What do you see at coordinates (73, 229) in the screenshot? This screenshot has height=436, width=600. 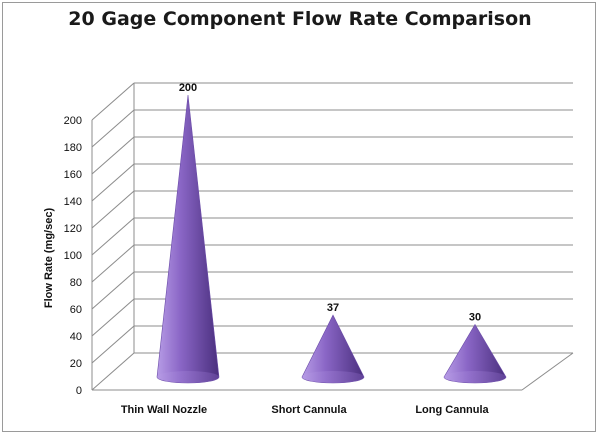 I see `y-tick-label: 120` at bounding box center [73, 229].